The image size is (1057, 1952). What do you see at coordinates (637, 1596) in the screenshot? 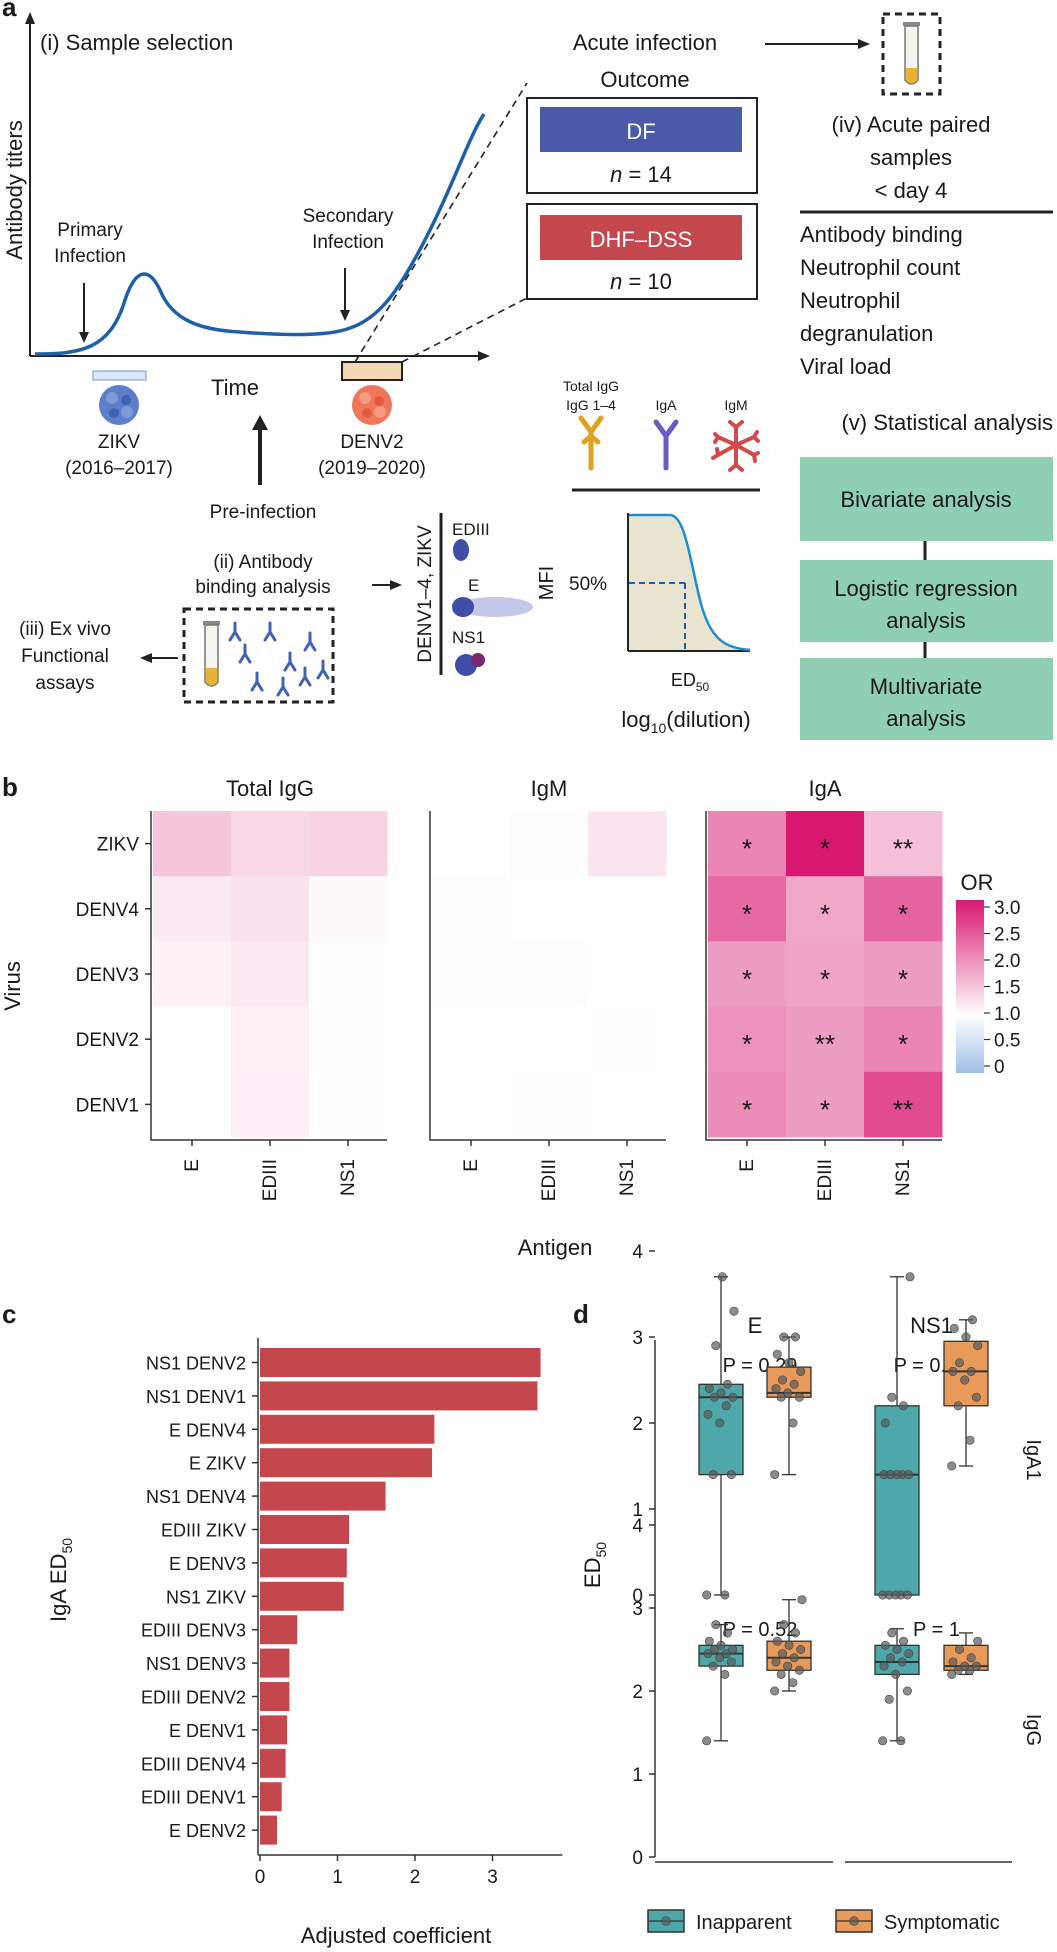
I see `box-y-tick-label: 0` at bounding box center [637, 1596].